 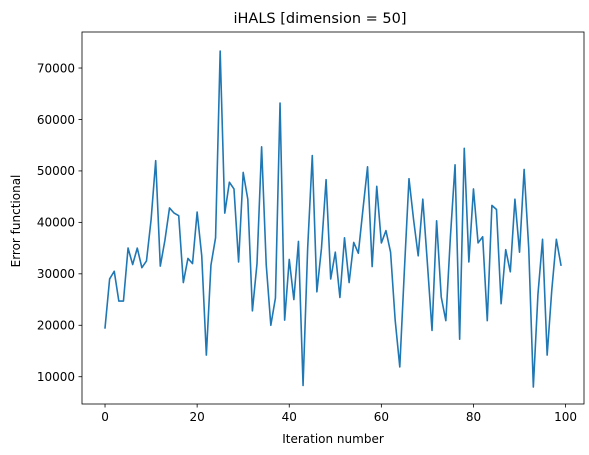 I want to click on chart-title: iHALS [dimension = 50], so click(x=320, y=19).